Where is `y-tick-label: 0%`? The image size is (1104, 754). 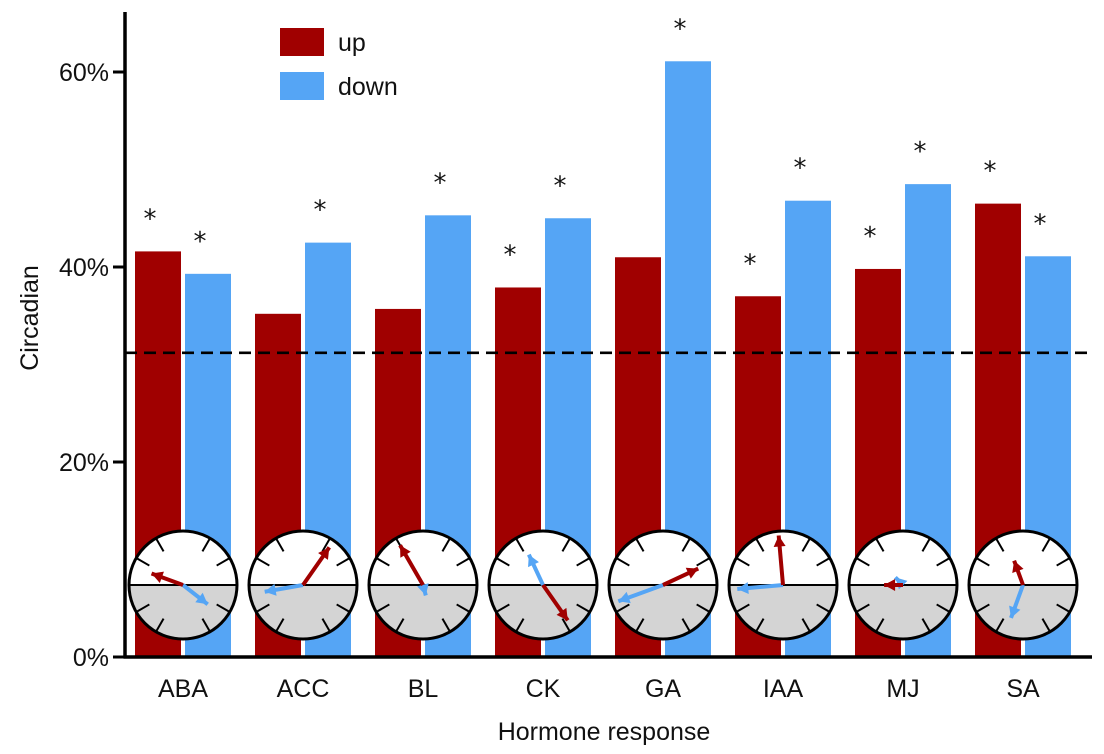
y-tick-label: 0% is located at coordinates (91, 658).